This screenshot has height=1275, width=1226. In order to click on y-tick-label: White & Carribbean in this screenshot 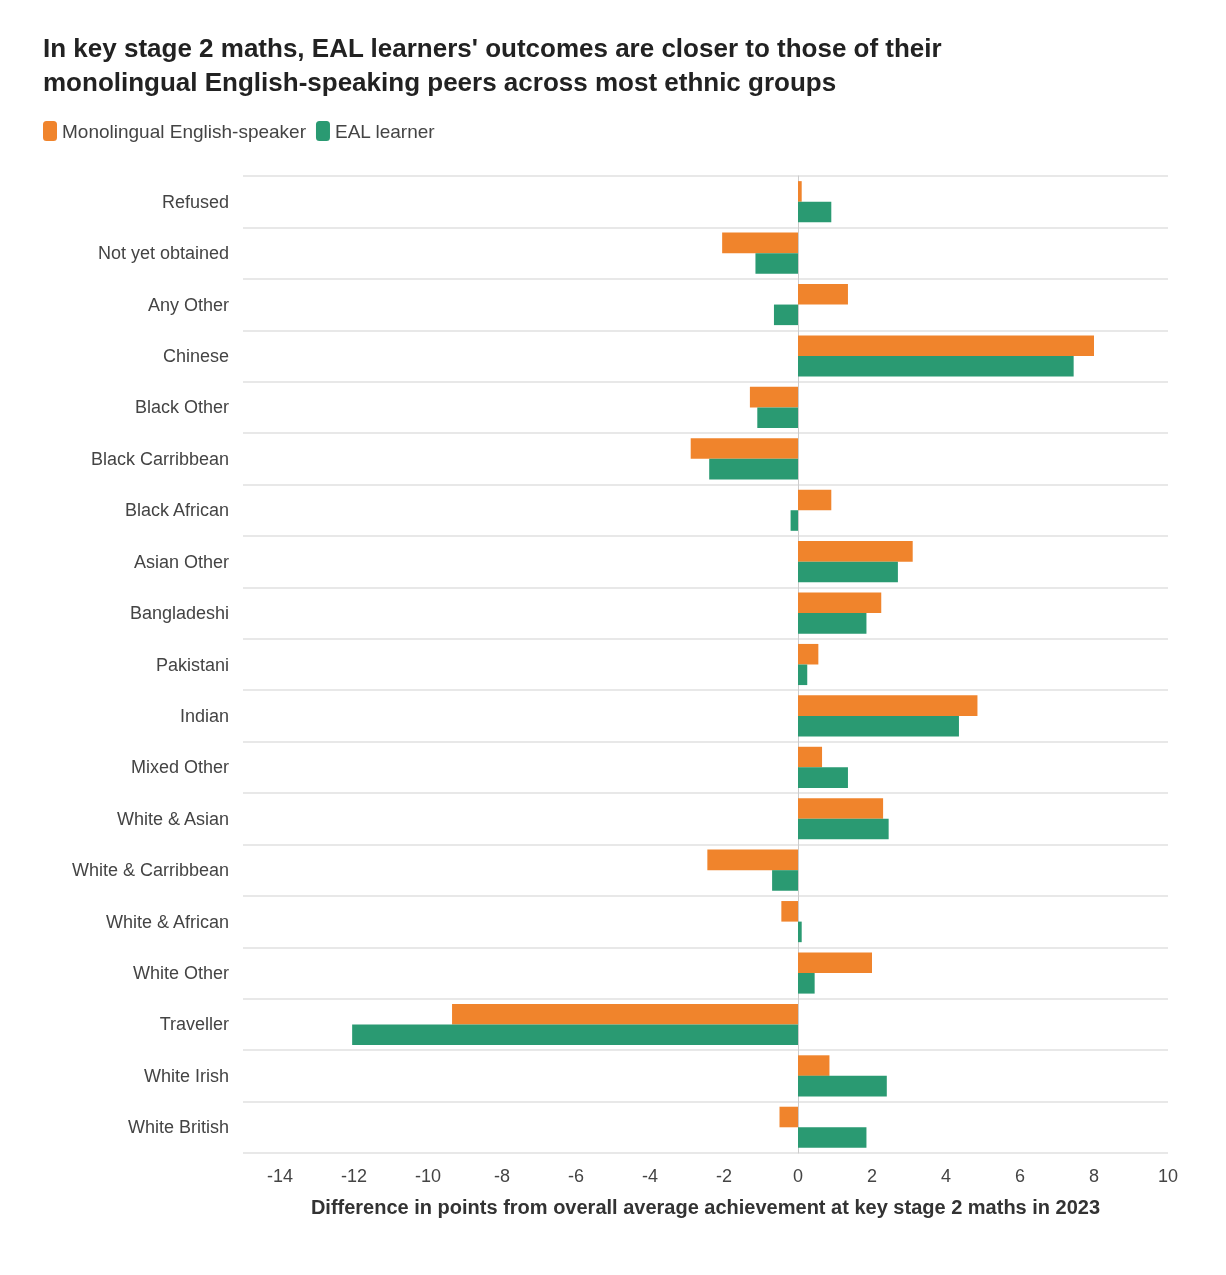, I will do `click(150, 870)`.